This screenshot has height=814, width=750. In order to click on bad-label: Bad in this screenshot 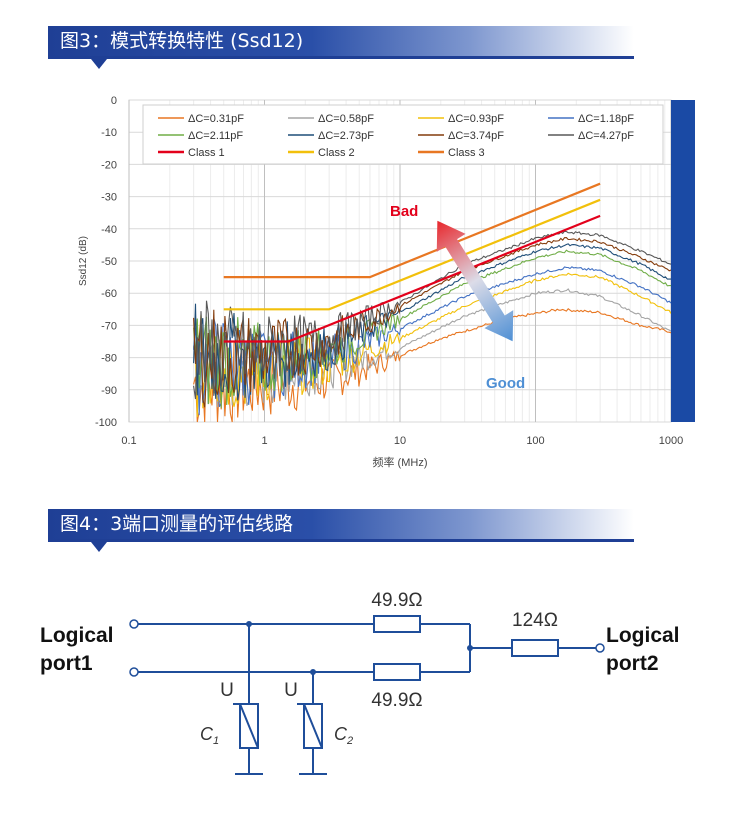, I will do `click(404, 211)`.